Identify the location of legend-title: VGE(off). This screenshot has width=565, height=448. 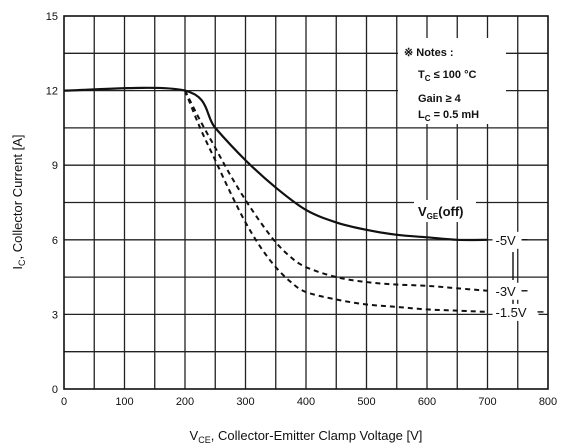
(441, 212).